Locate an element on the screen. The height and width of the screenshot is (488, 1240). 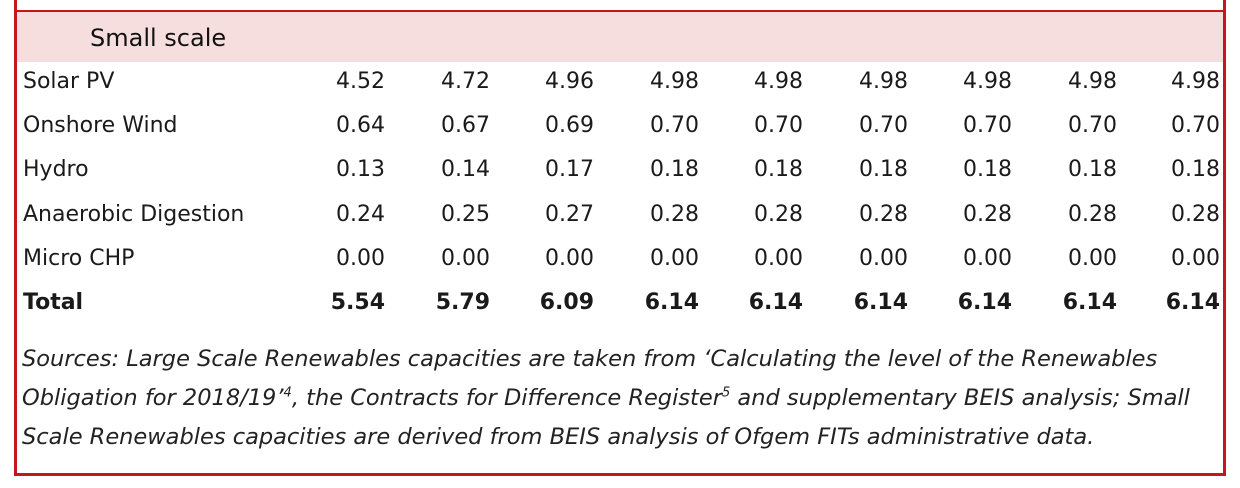
table-cell: 0.67 is located at coordinates (465, 125).